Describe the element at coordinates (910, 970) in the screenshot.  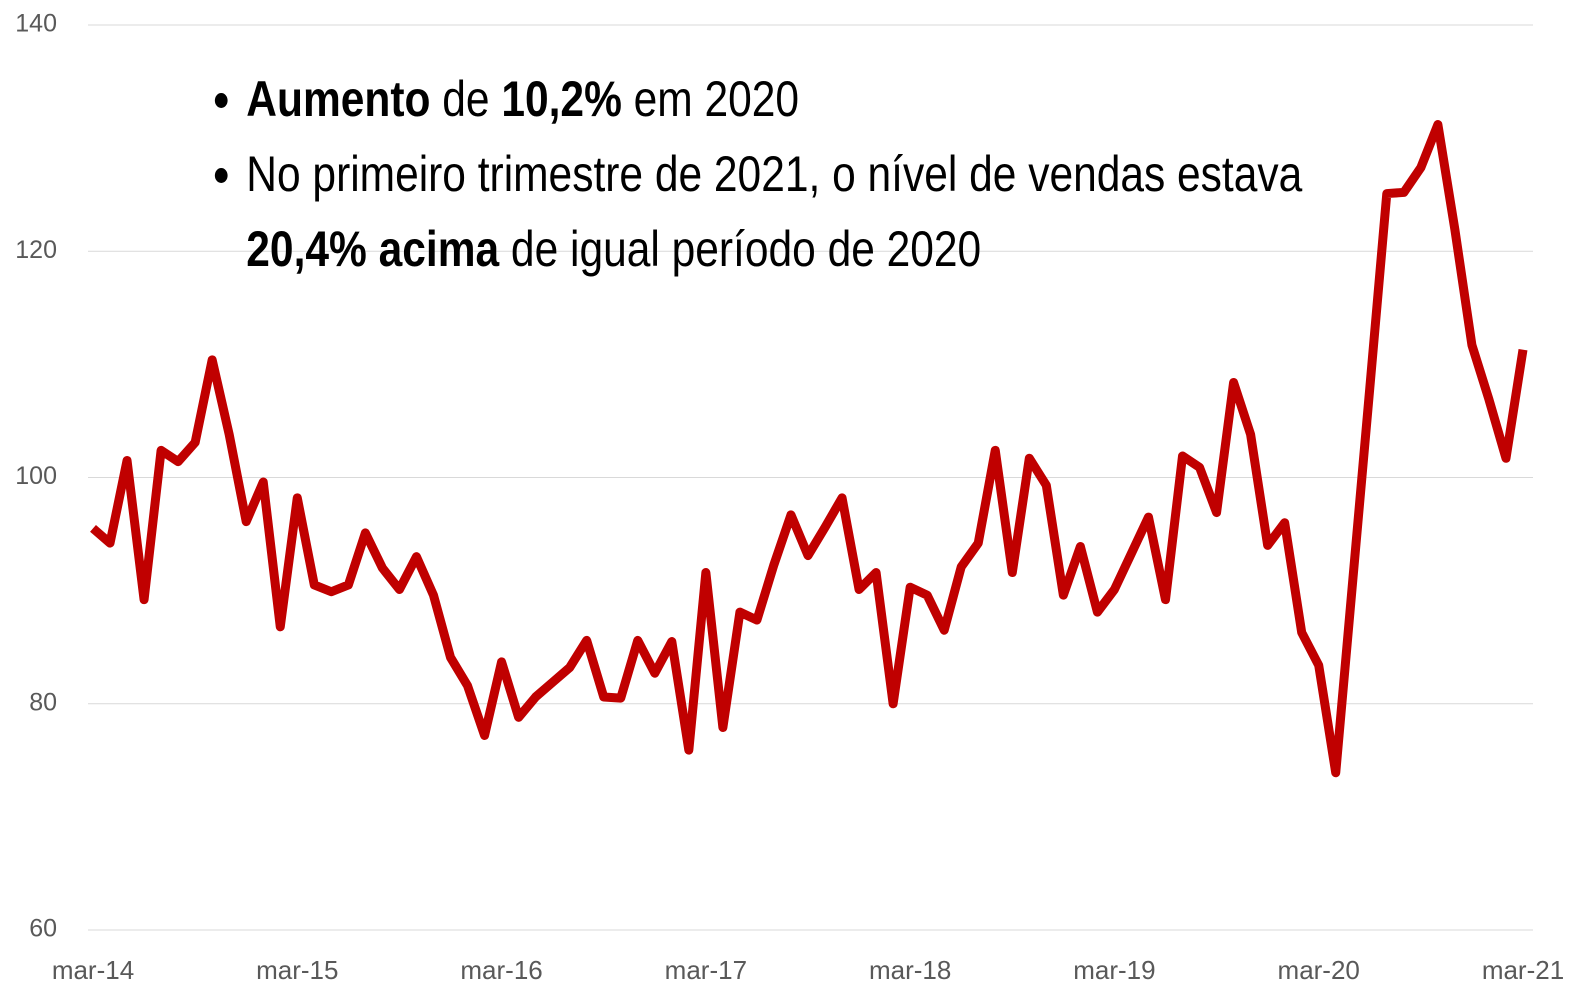
I see `x-tick-label: mar-18` at that location.